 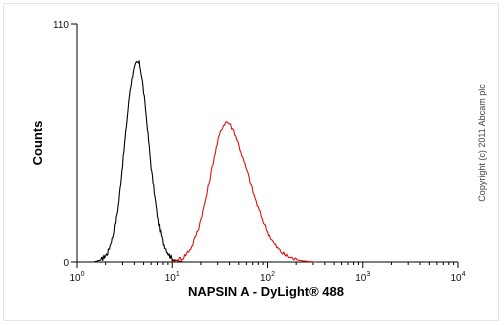 What do you see at coordinates (266, 291) in the screenshot?
I see `x-axis-label: NAPSIN A - DyLight® 488` at bounding box center [266, 291].